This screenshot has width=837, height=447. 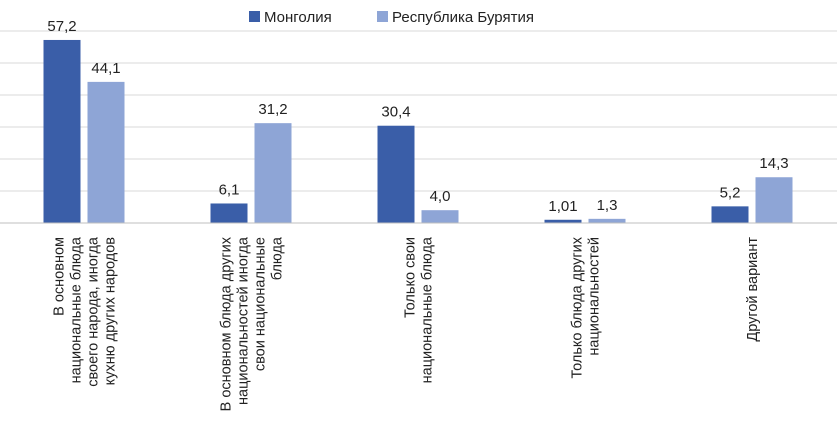 I want to click on category-label-2: Только свои национальные блюда, so click(x=419, y=309).